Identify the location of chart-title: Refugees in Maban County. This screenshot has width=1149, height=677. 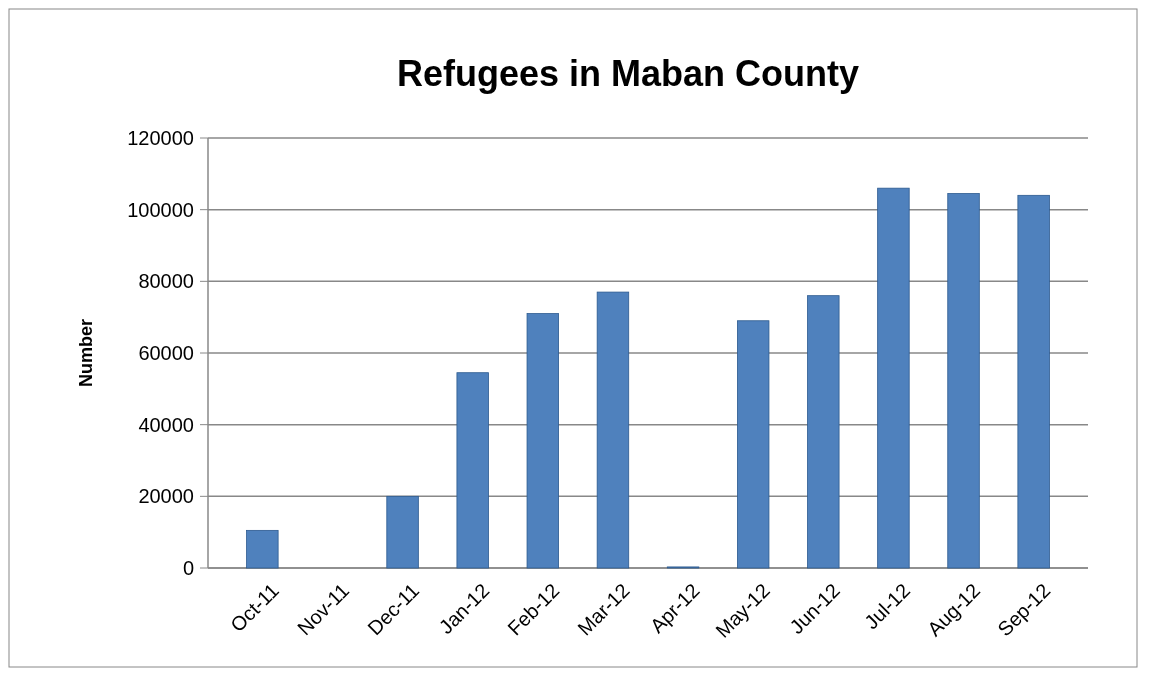
(628, 73).